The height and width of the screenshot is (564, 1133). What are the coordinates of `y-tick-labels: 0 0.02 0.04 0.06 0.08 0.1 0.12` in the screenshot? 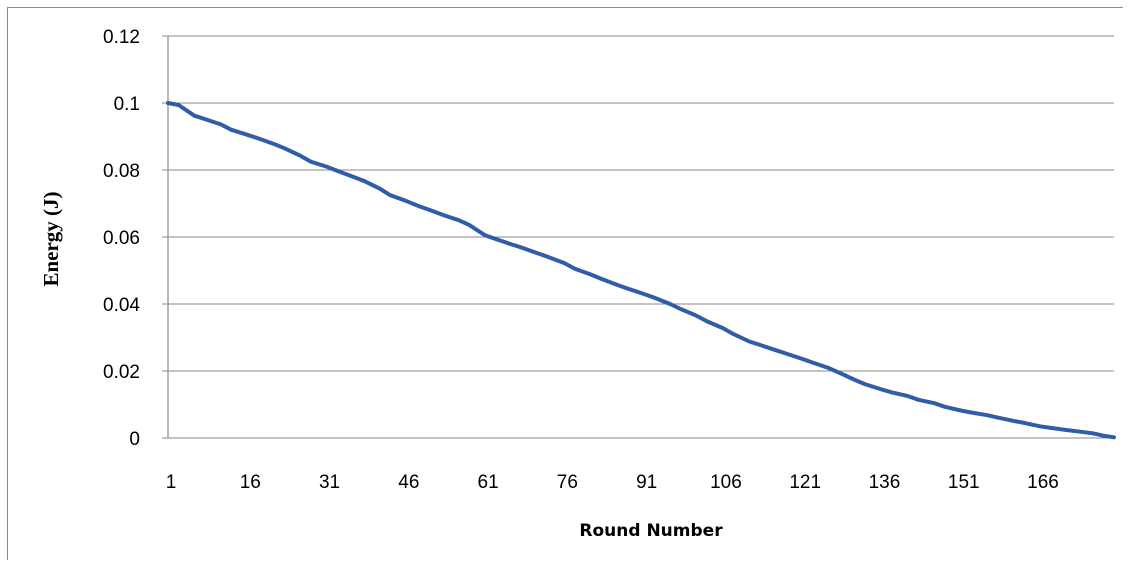 It's located at (121, 238).